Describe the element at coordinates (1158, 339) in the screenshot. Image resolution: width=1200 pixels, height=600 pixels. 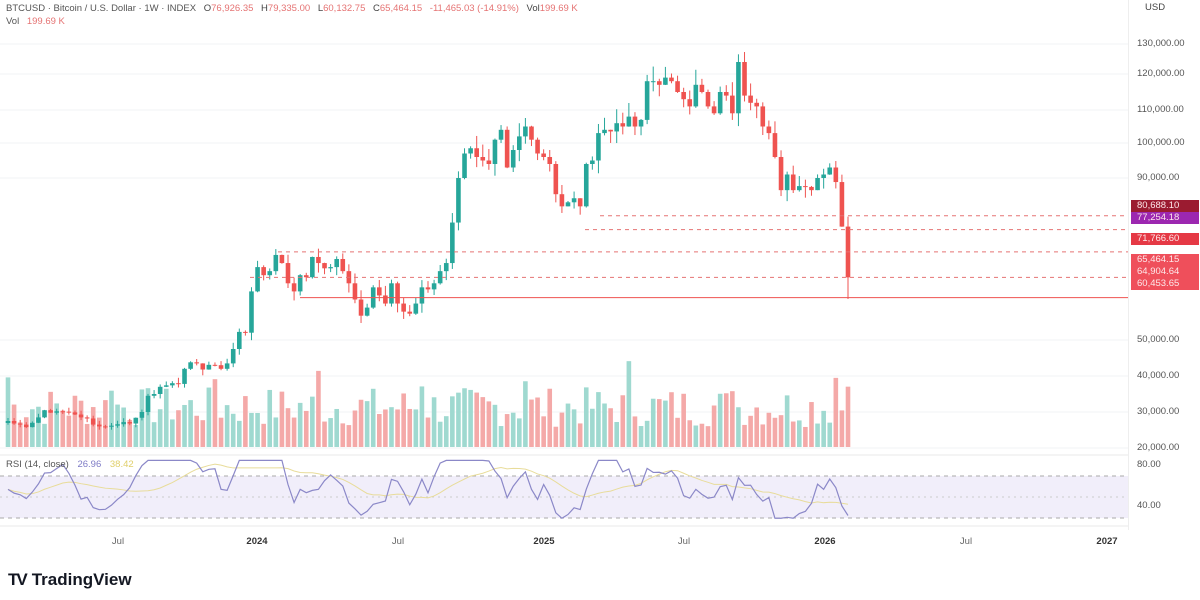
I see `price-tick: 50,000.00` at that location.